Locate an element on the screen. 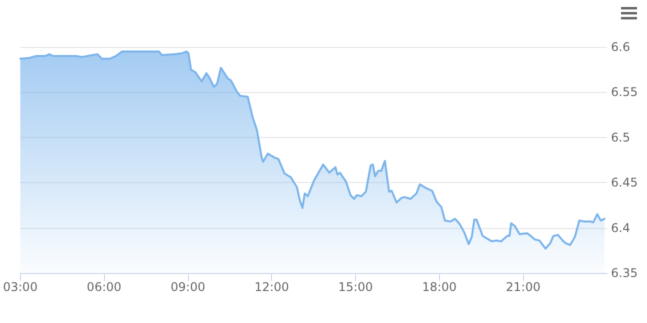 Image resolution: width=647 pixels, height=323 pixels. y-tick-label: 6.35 is located at coordinates (624, 273).